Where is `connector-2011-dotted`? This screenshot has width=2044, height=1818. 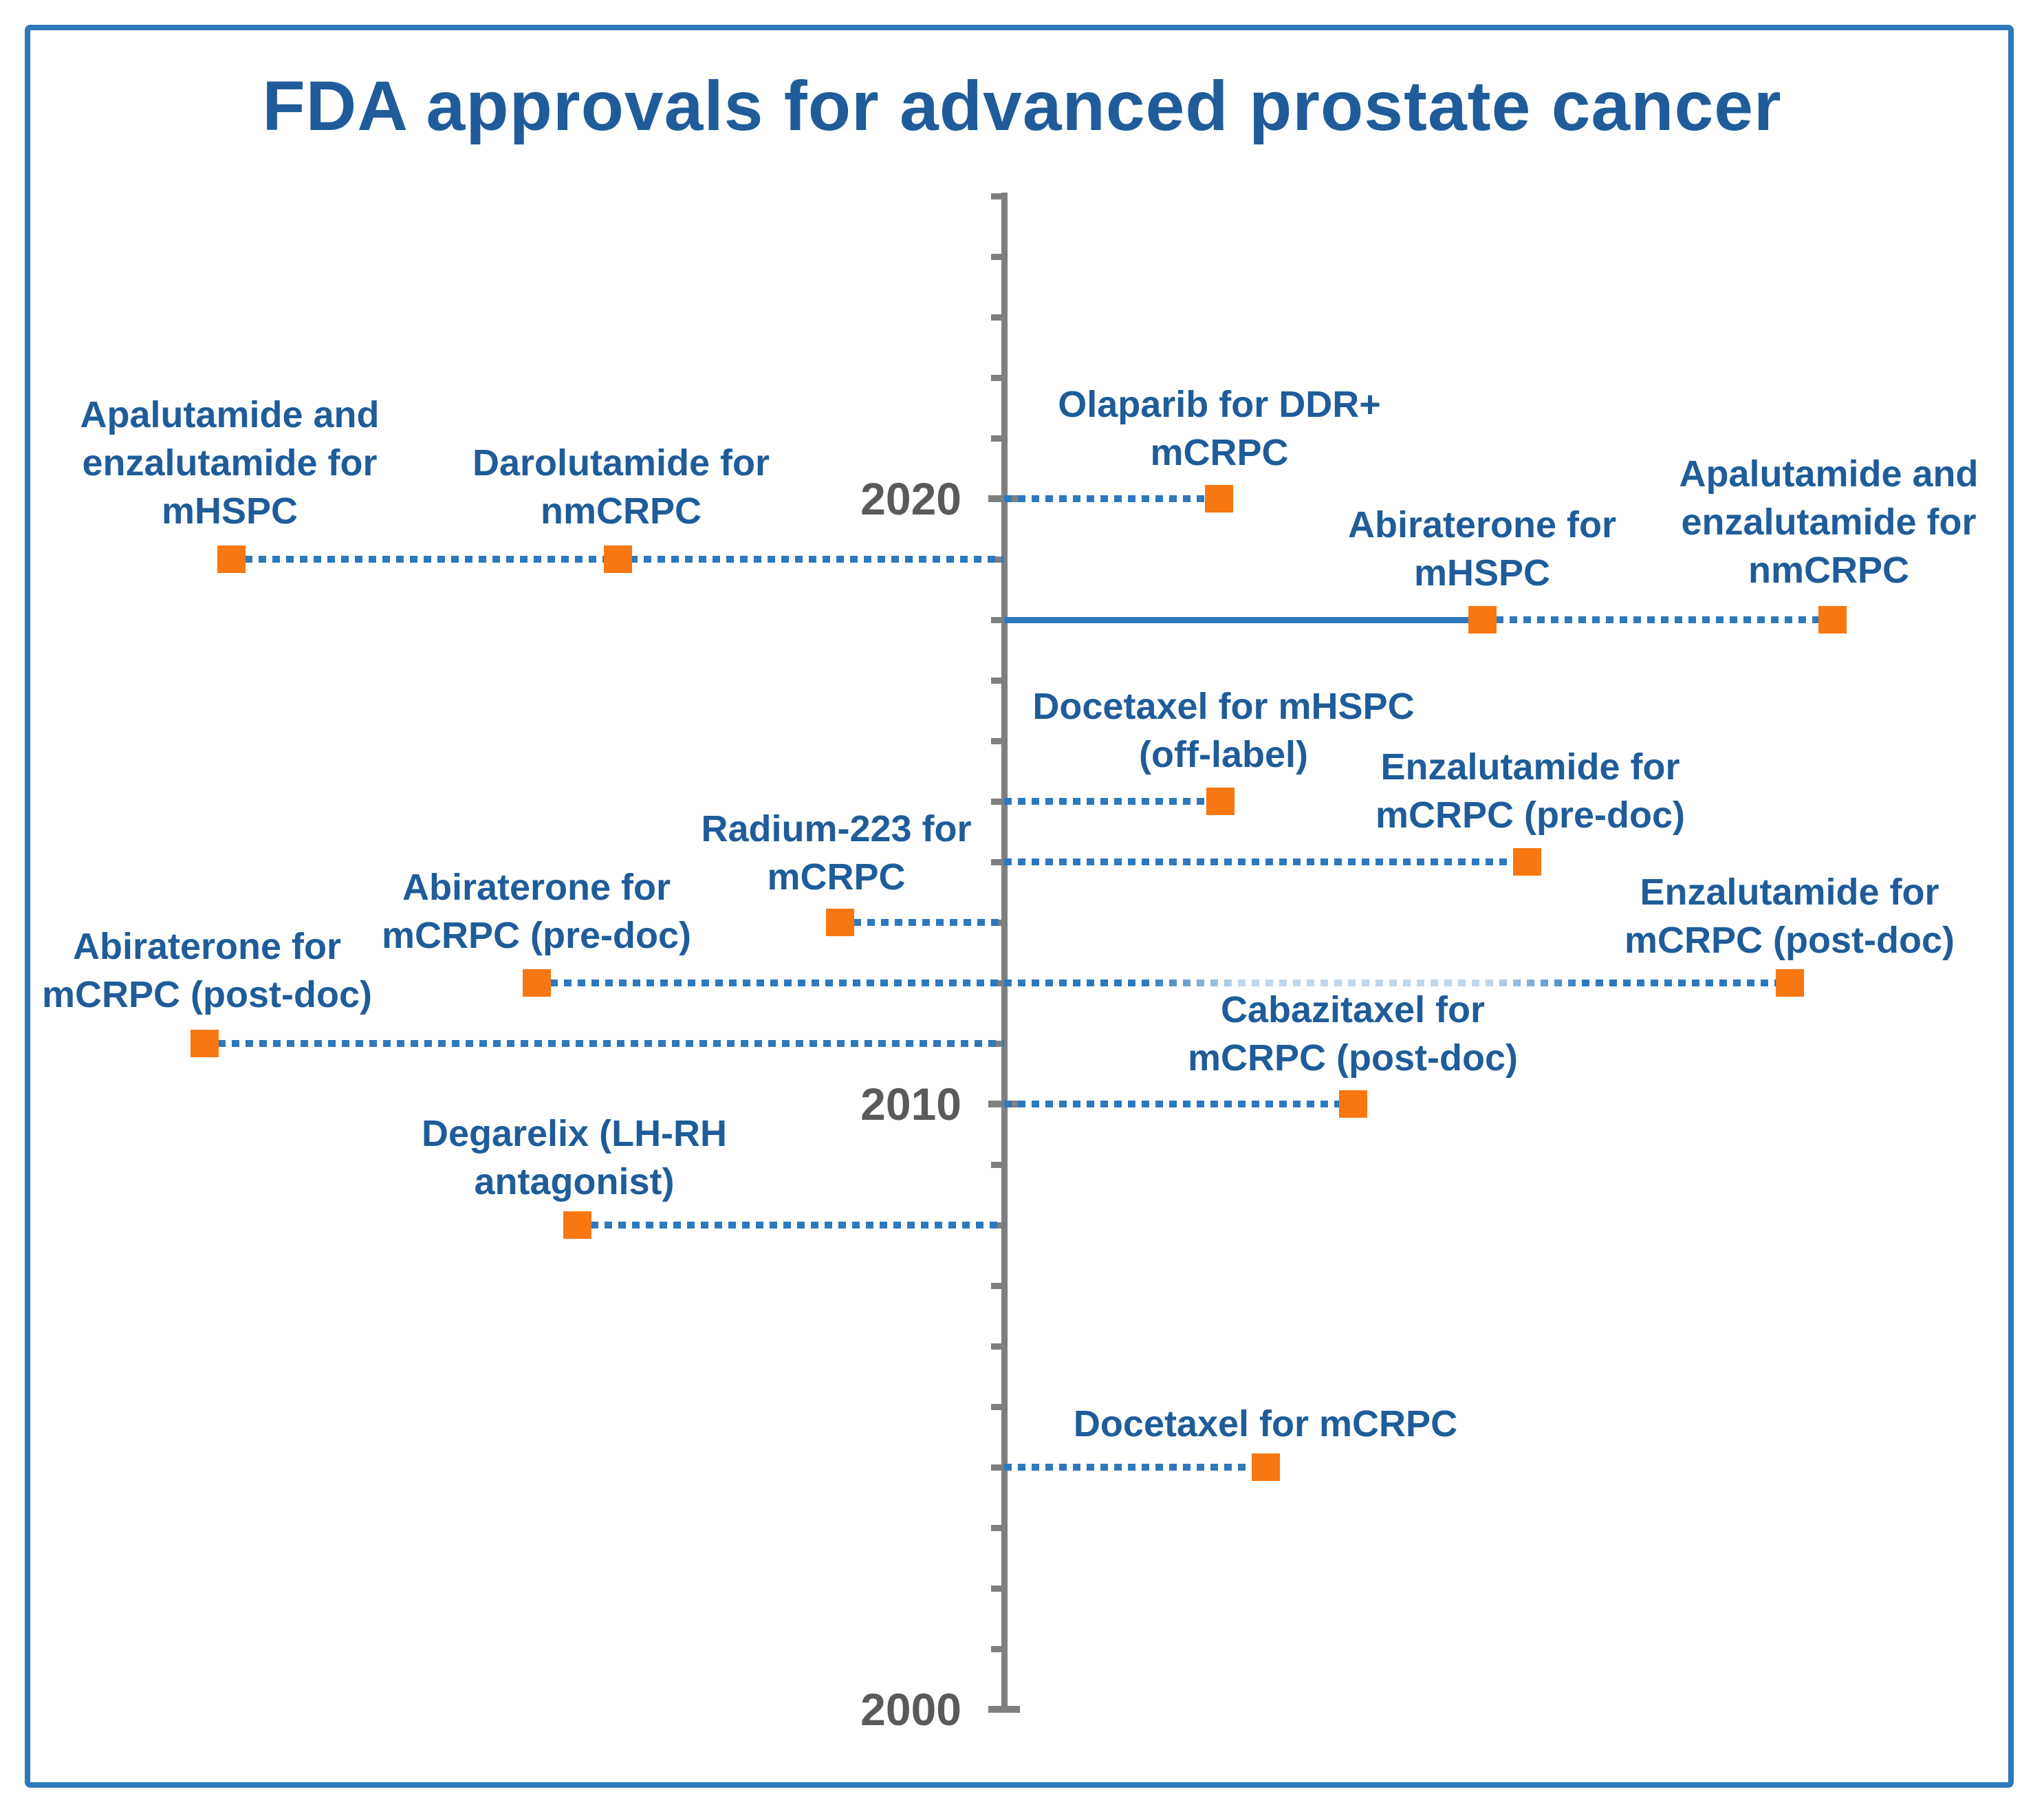
connector-2011-dotted is located at coordinates (604, 1043).